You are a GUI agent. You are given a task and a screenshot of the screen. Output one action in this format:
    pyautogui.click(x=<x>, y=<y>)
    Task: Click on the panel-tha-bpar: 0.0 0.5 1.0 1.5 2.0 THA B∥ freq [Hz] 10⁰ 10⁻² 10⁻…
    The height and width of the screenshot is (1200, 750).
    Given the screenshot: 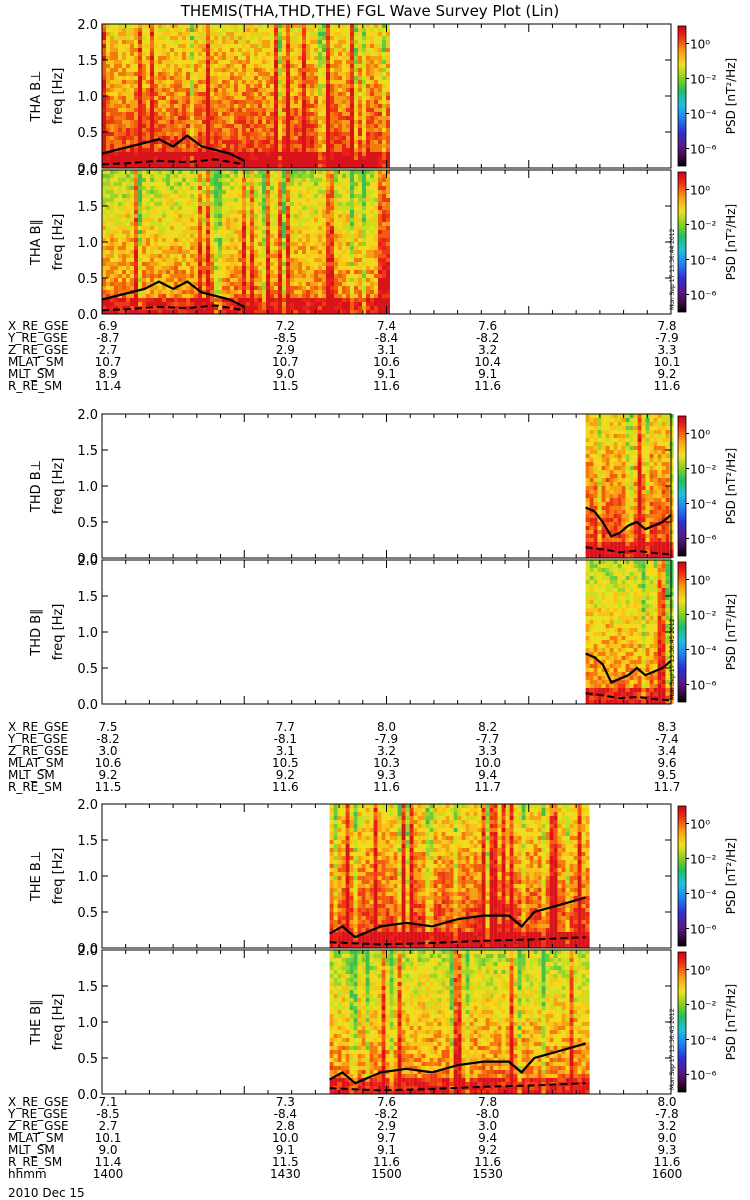 What is the action you would take?
    pyautogui.click(x=383, y=243)
    